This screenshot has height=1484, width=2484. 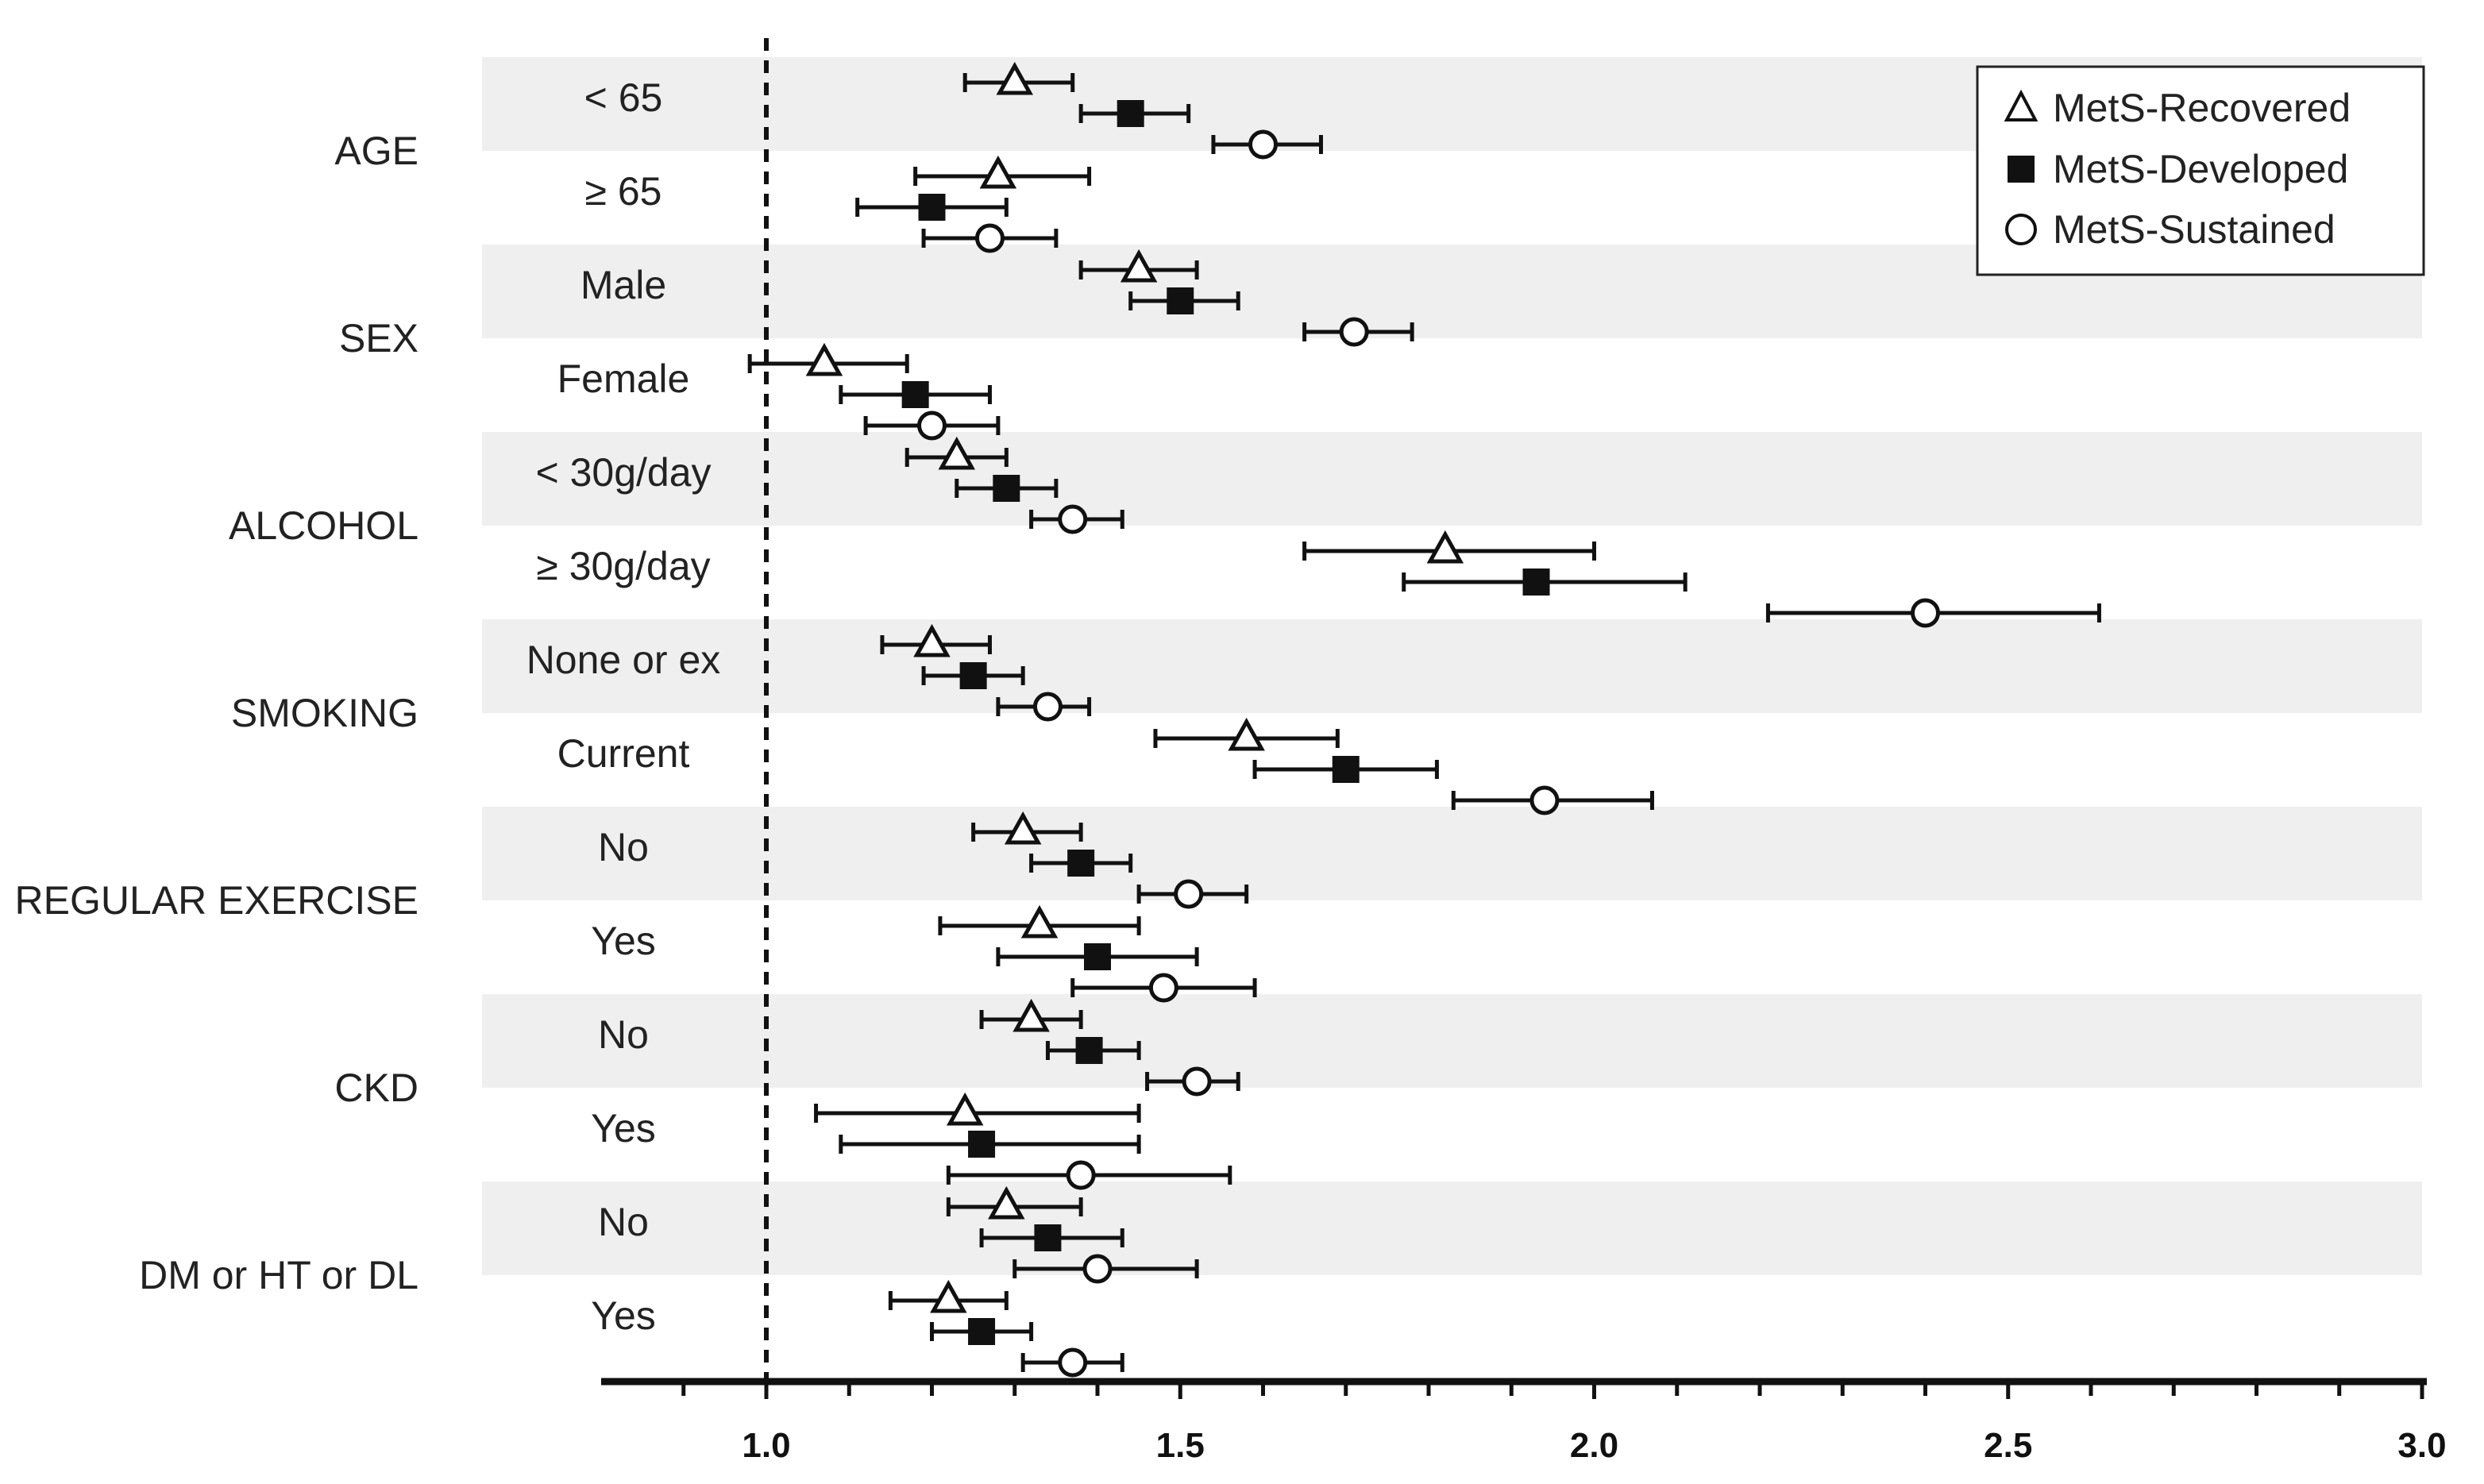 I want to click on legend-circle-icon, so click(x=2021, y=230).